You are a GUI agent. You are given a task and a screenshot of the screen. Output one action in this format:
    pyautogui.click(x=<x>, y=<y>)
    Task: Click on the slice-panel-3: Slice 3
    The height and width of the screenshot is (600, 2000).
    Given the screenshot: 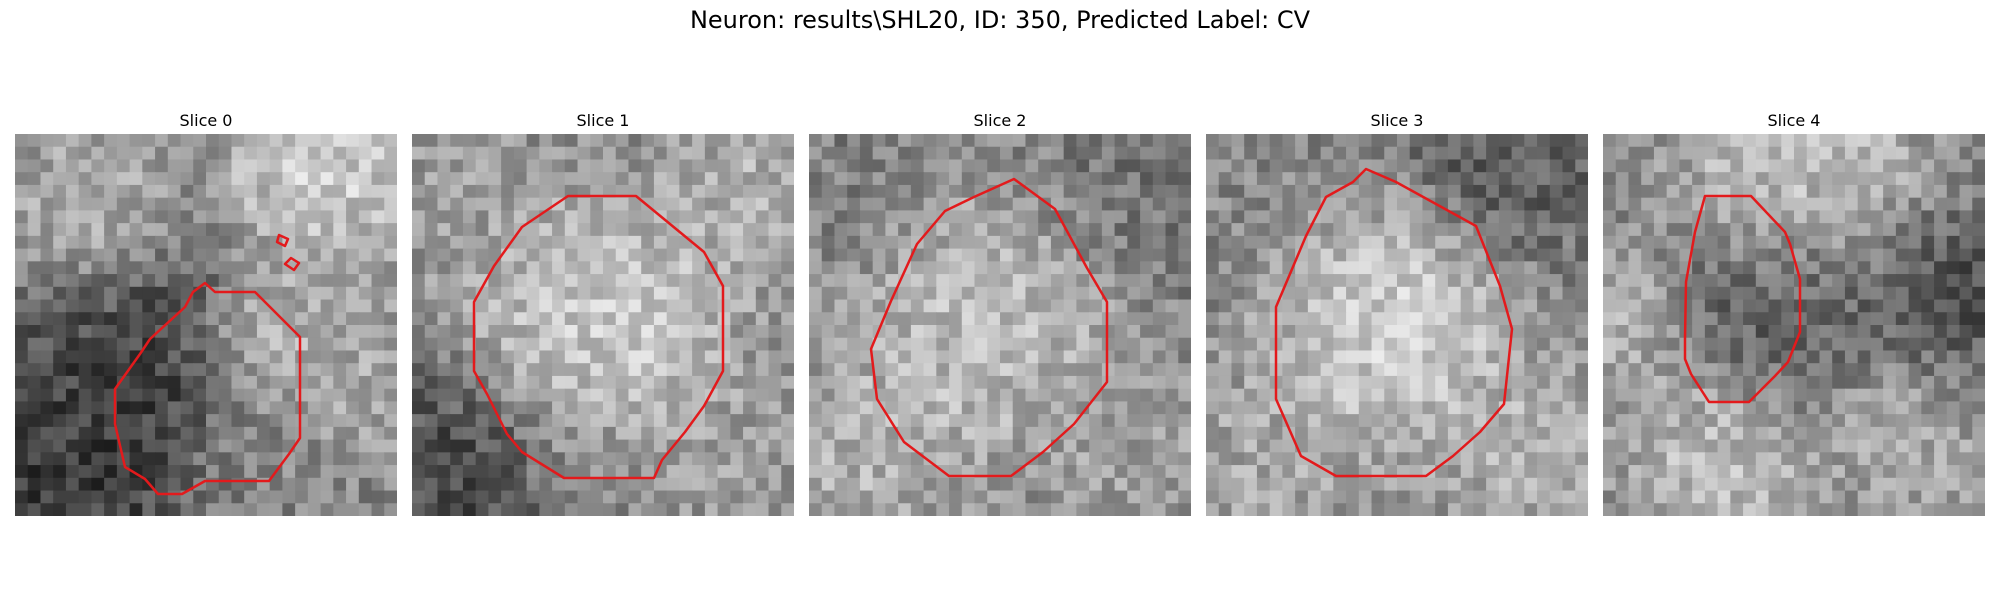 What is the action you would take?
    pyautogui.click(x=1397, y=313)
    